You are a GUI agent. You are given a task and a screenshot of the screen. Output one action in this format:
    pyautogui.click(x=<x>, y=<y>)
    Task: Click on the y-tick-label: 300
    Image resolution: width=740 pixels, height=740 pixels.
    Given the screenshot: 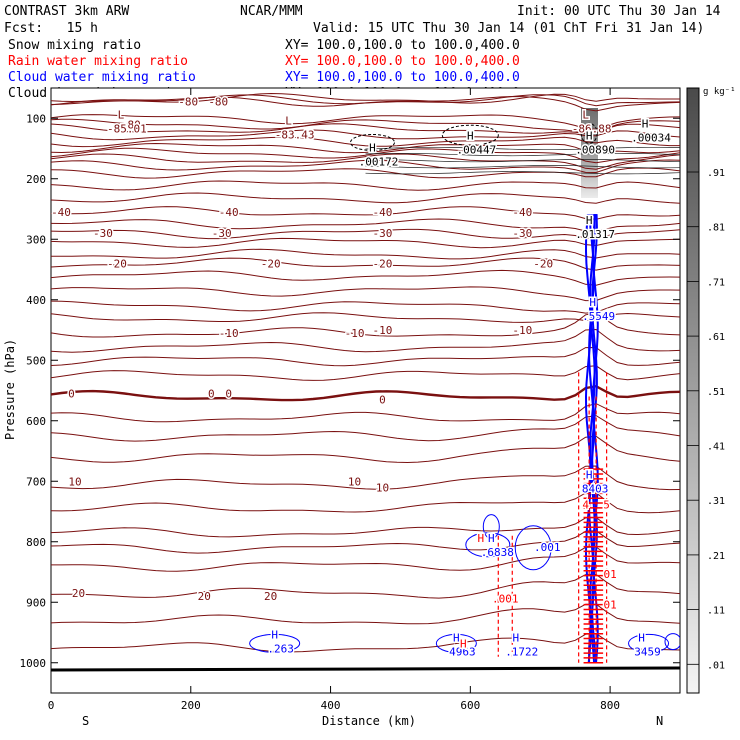 What is the action you would take?
    pyautogui.click(x=36, y=239)
    